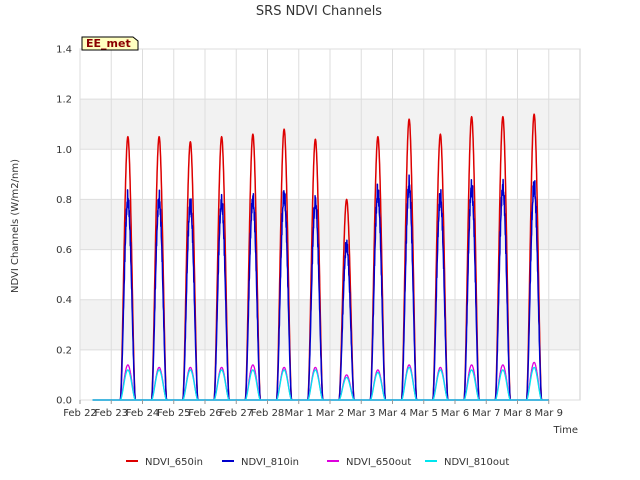 The width and height of the screenshot is (640, 480). What do you see at coordinates (64, 350) in the screenshot?
I see `y-tick-label: 0.2` at bounding box center [64, 350].